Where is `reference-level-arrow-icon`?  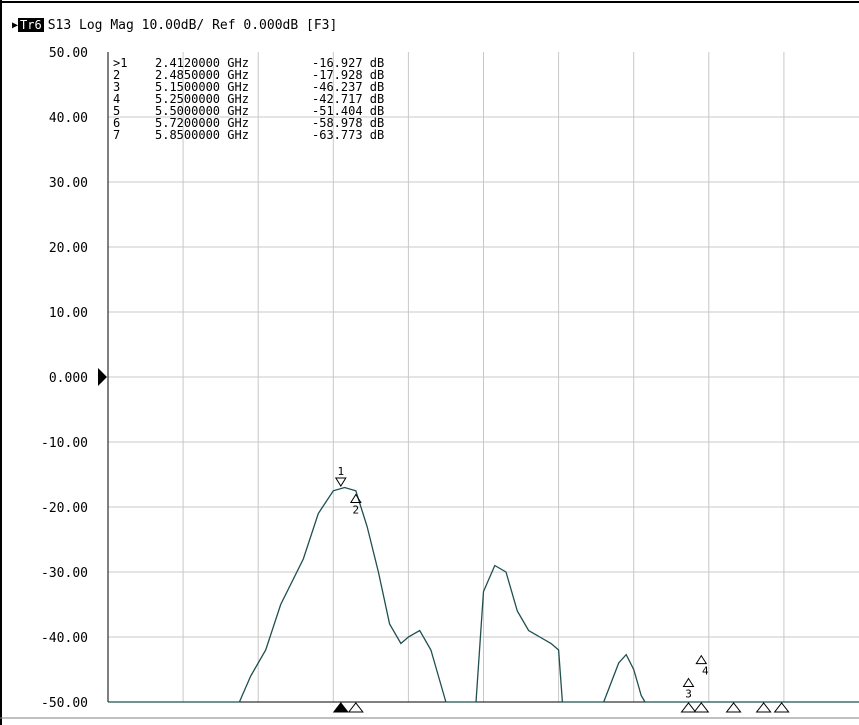
reference-level-arrow-icon is located at coordinates (102, 377).